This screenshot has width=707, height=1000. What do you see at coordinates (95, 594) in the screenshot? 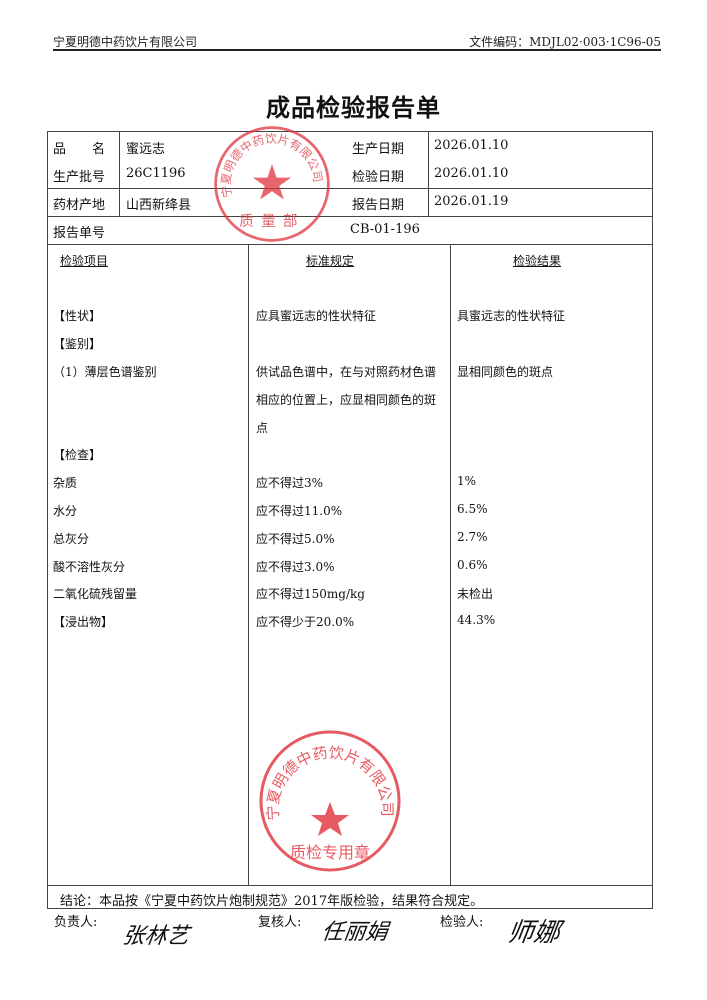
I see `item-cell: 二氧化硫残留量` at bounding box center [95, 594].